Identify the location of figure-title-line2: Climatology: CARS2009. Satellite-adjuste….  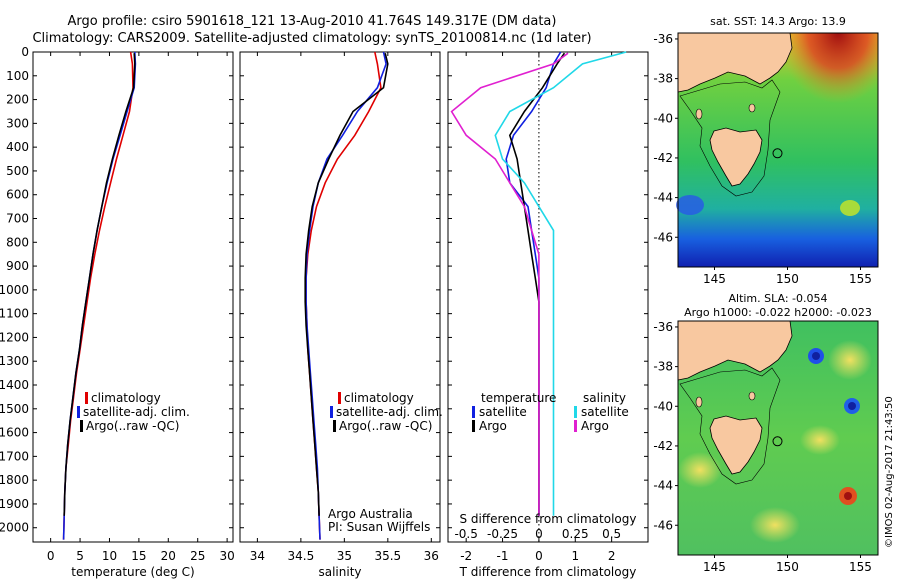
(311, 38).